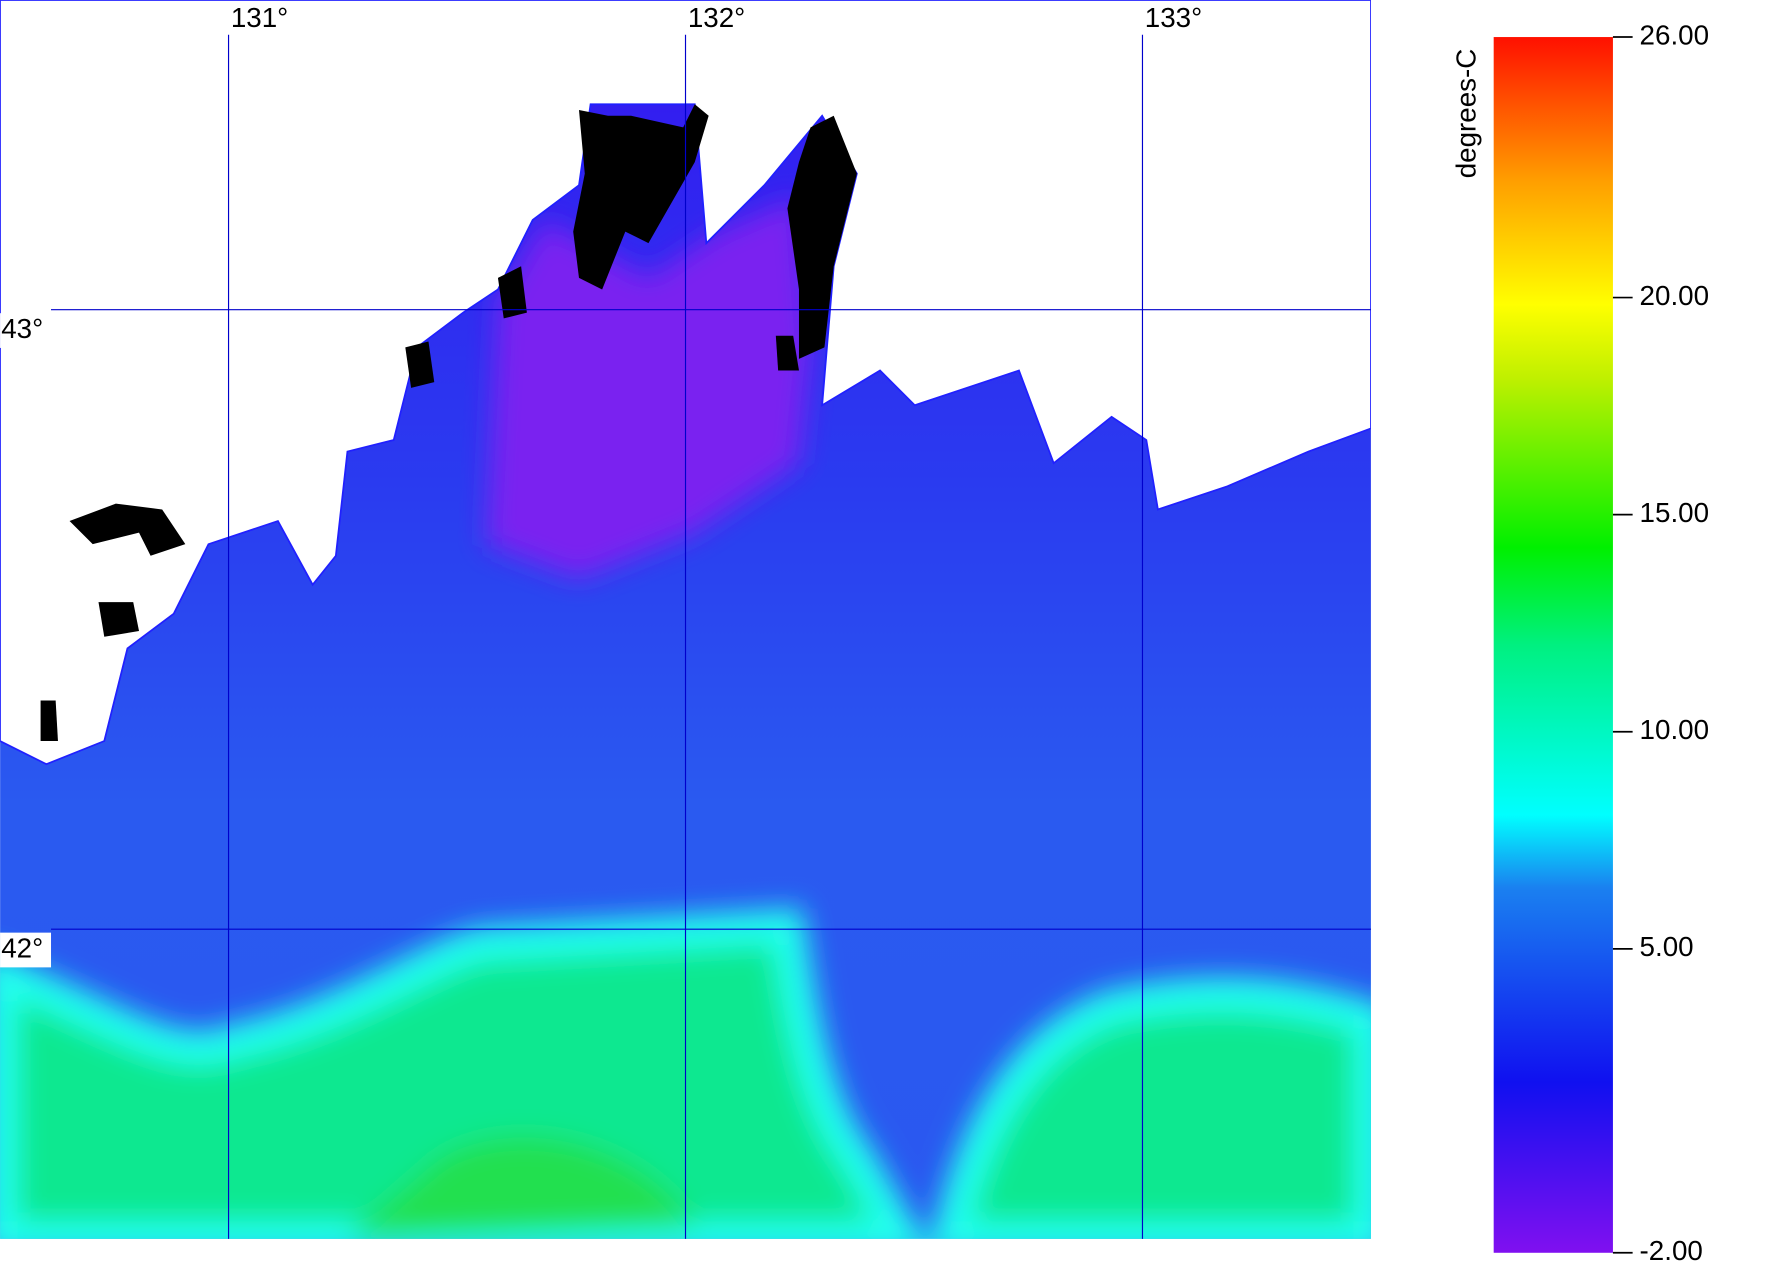 Image resolution: width=1789 pixels, height=1272 pixels. What do you see at coordinates (648, 387) in the screenshot?
I see `cold-bay-water` at bounding box center [648, 387].